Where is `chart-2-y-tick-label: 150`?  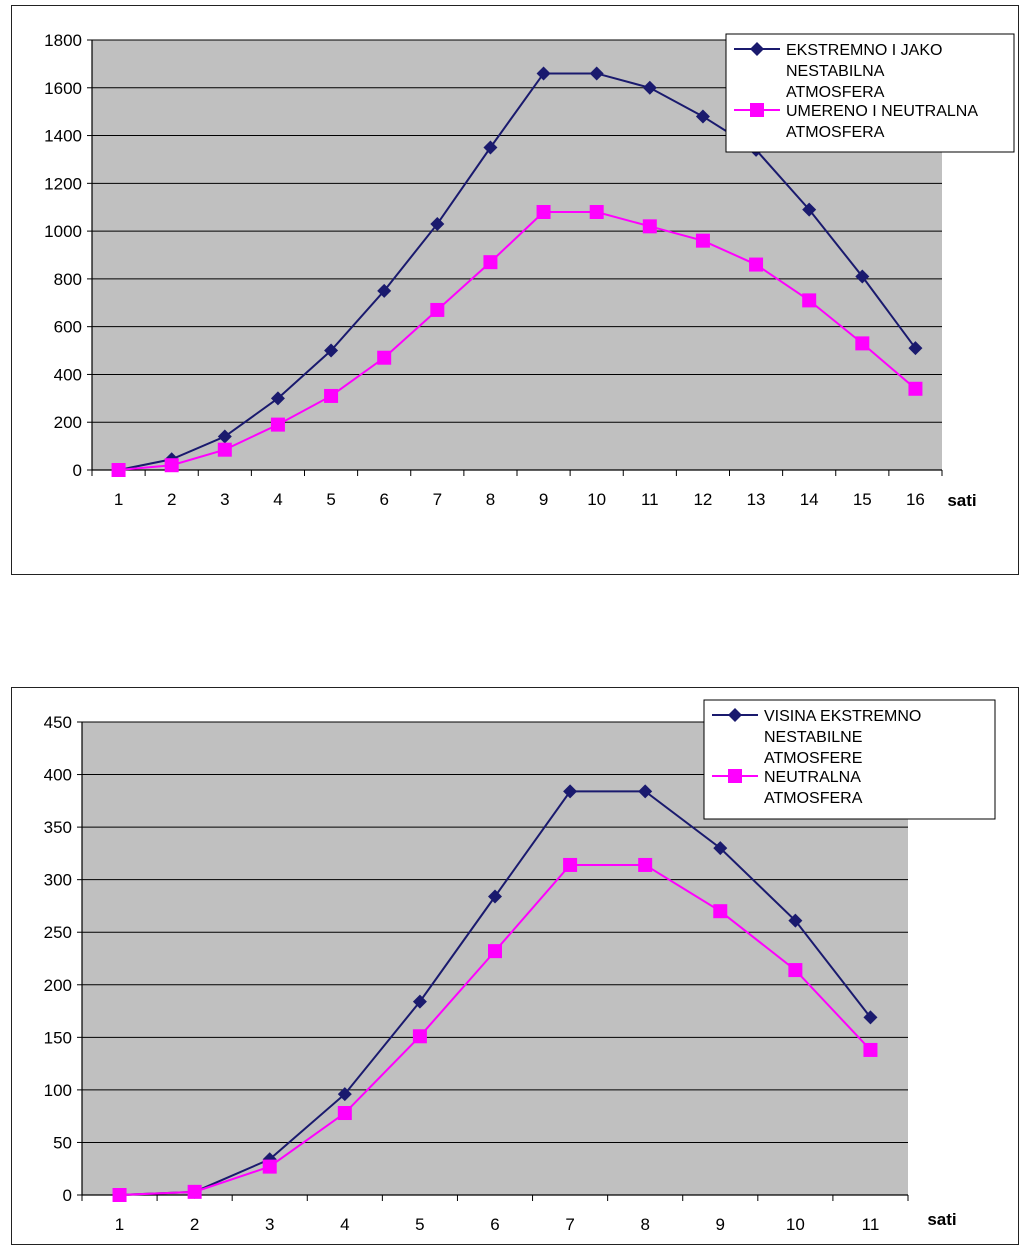 chart-2-y-tick-label: 150 is located at coordinates (58, 1037).